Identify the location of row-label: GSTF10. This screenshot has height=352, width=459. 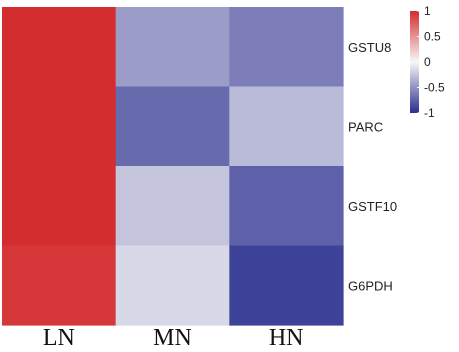
(372, 206).